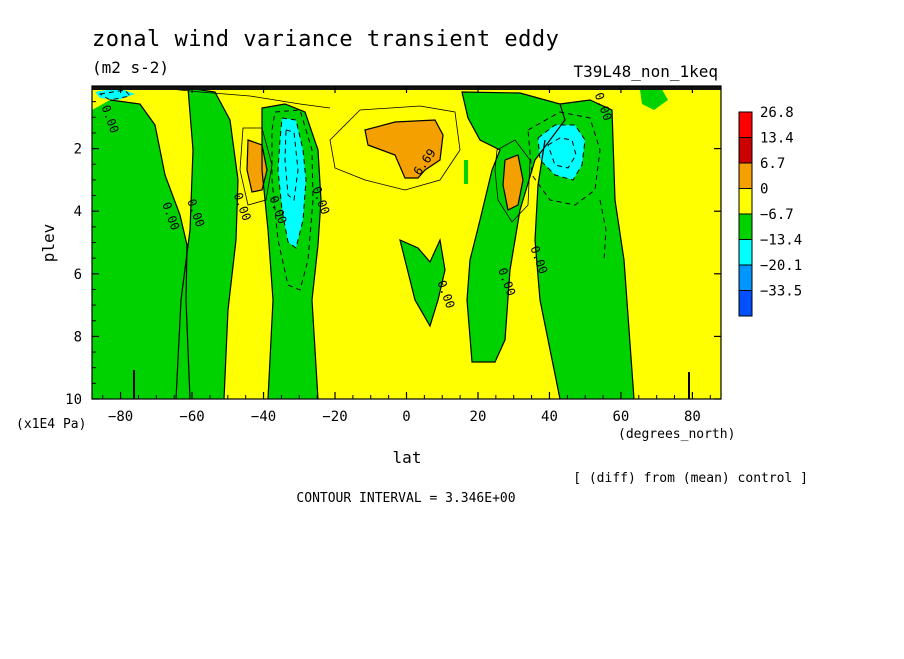 Image resolution: width=904 pixels, height=659 pixels. I want to click on positive-region-equator, so click(404, 149).